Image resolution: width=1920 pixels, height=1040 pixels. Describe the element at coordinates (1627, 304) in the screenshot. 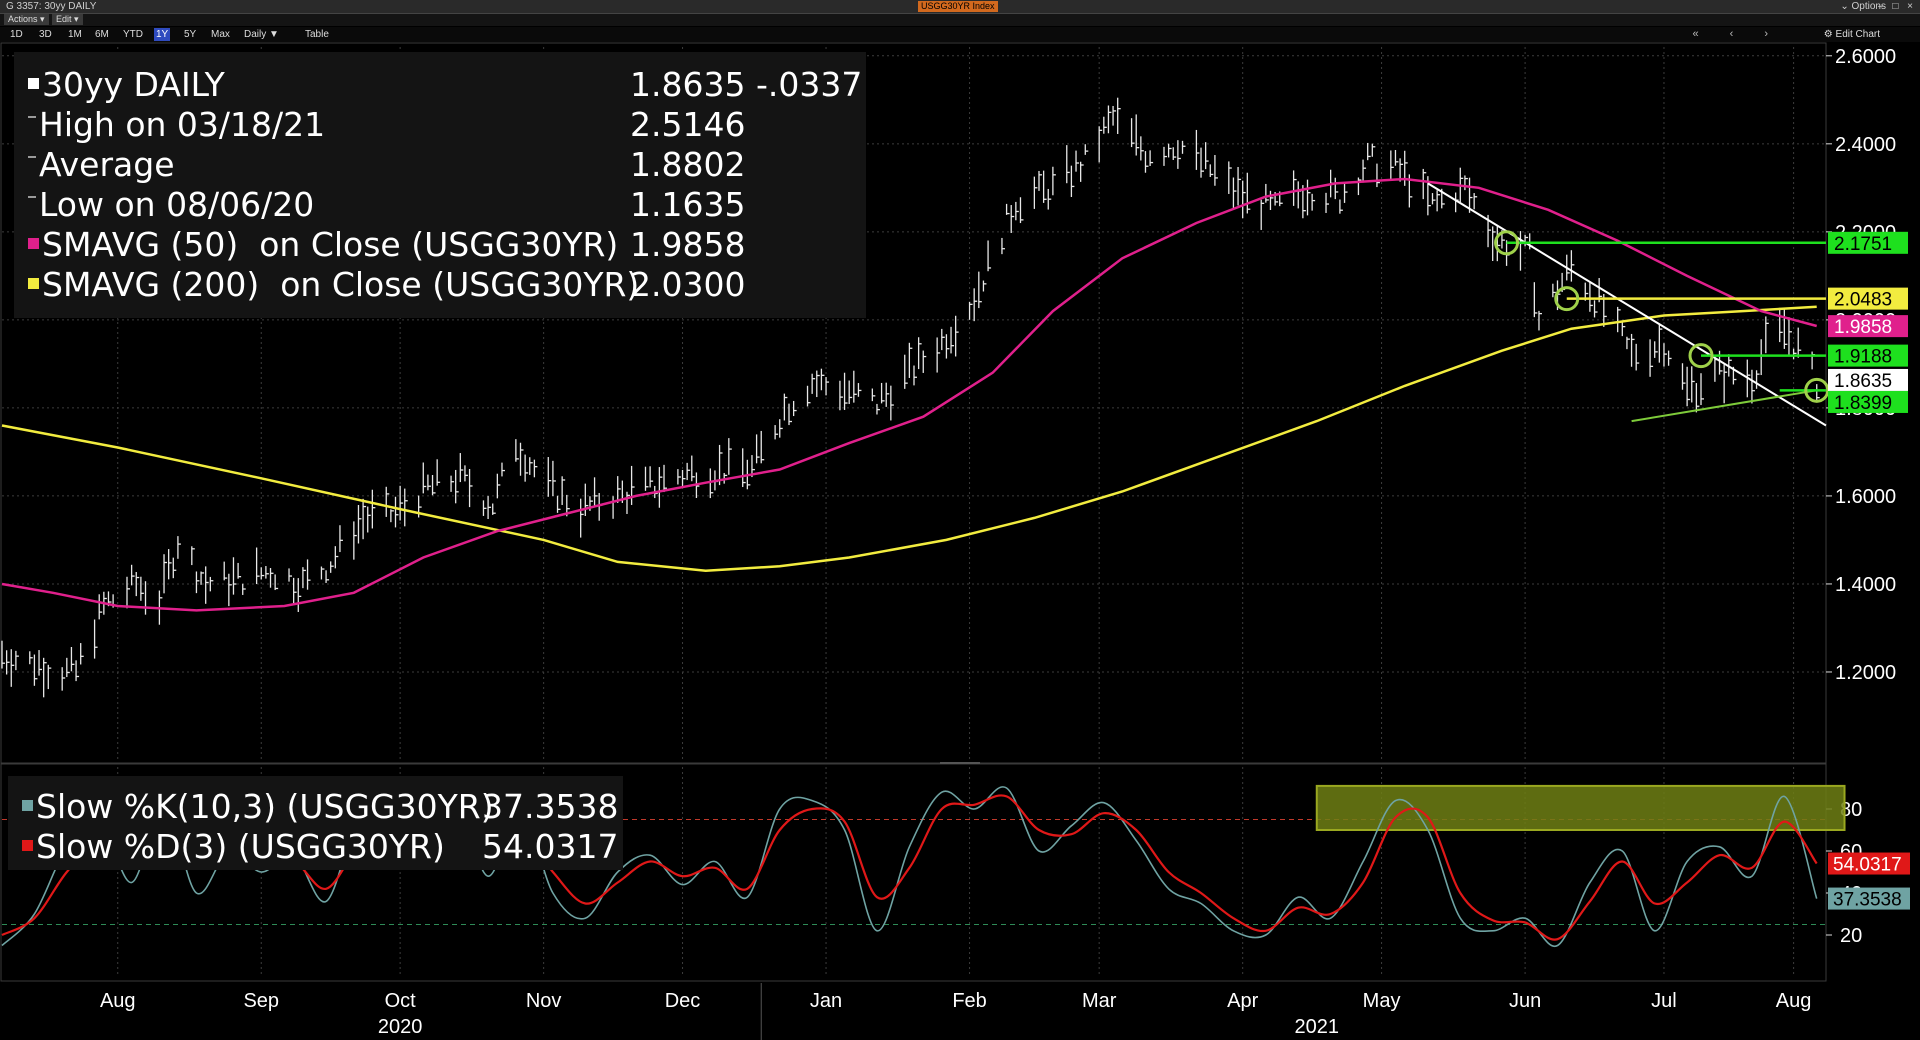

I see `downtrend-line` at that location.